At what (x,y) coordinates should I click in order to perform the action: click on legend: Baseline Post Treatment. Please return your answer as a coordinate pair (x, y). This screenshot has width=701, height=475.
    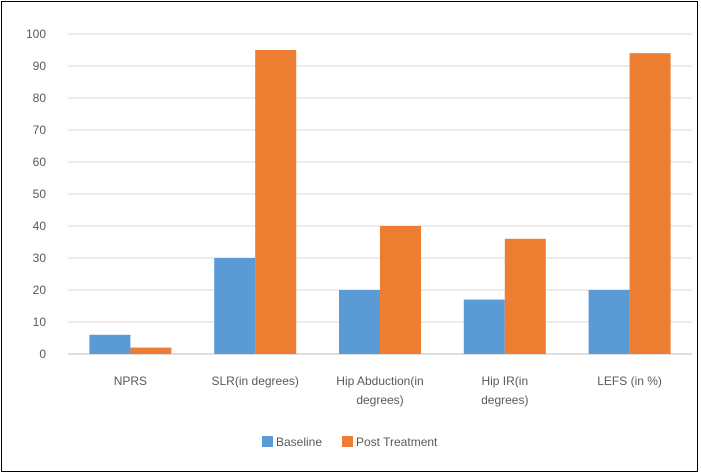
    Looking at the image, I should click on (350, 442).